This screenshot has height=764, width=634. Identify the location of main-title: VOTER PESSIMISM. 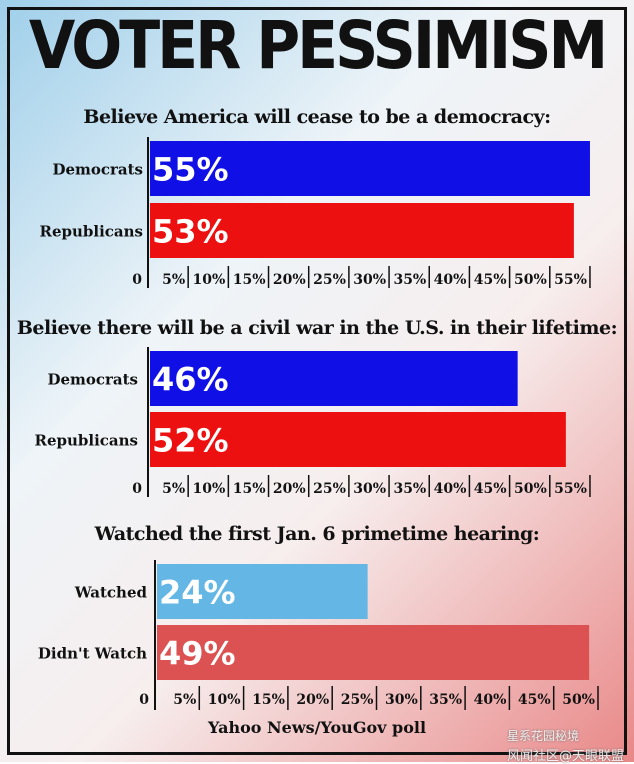
(318, 46).